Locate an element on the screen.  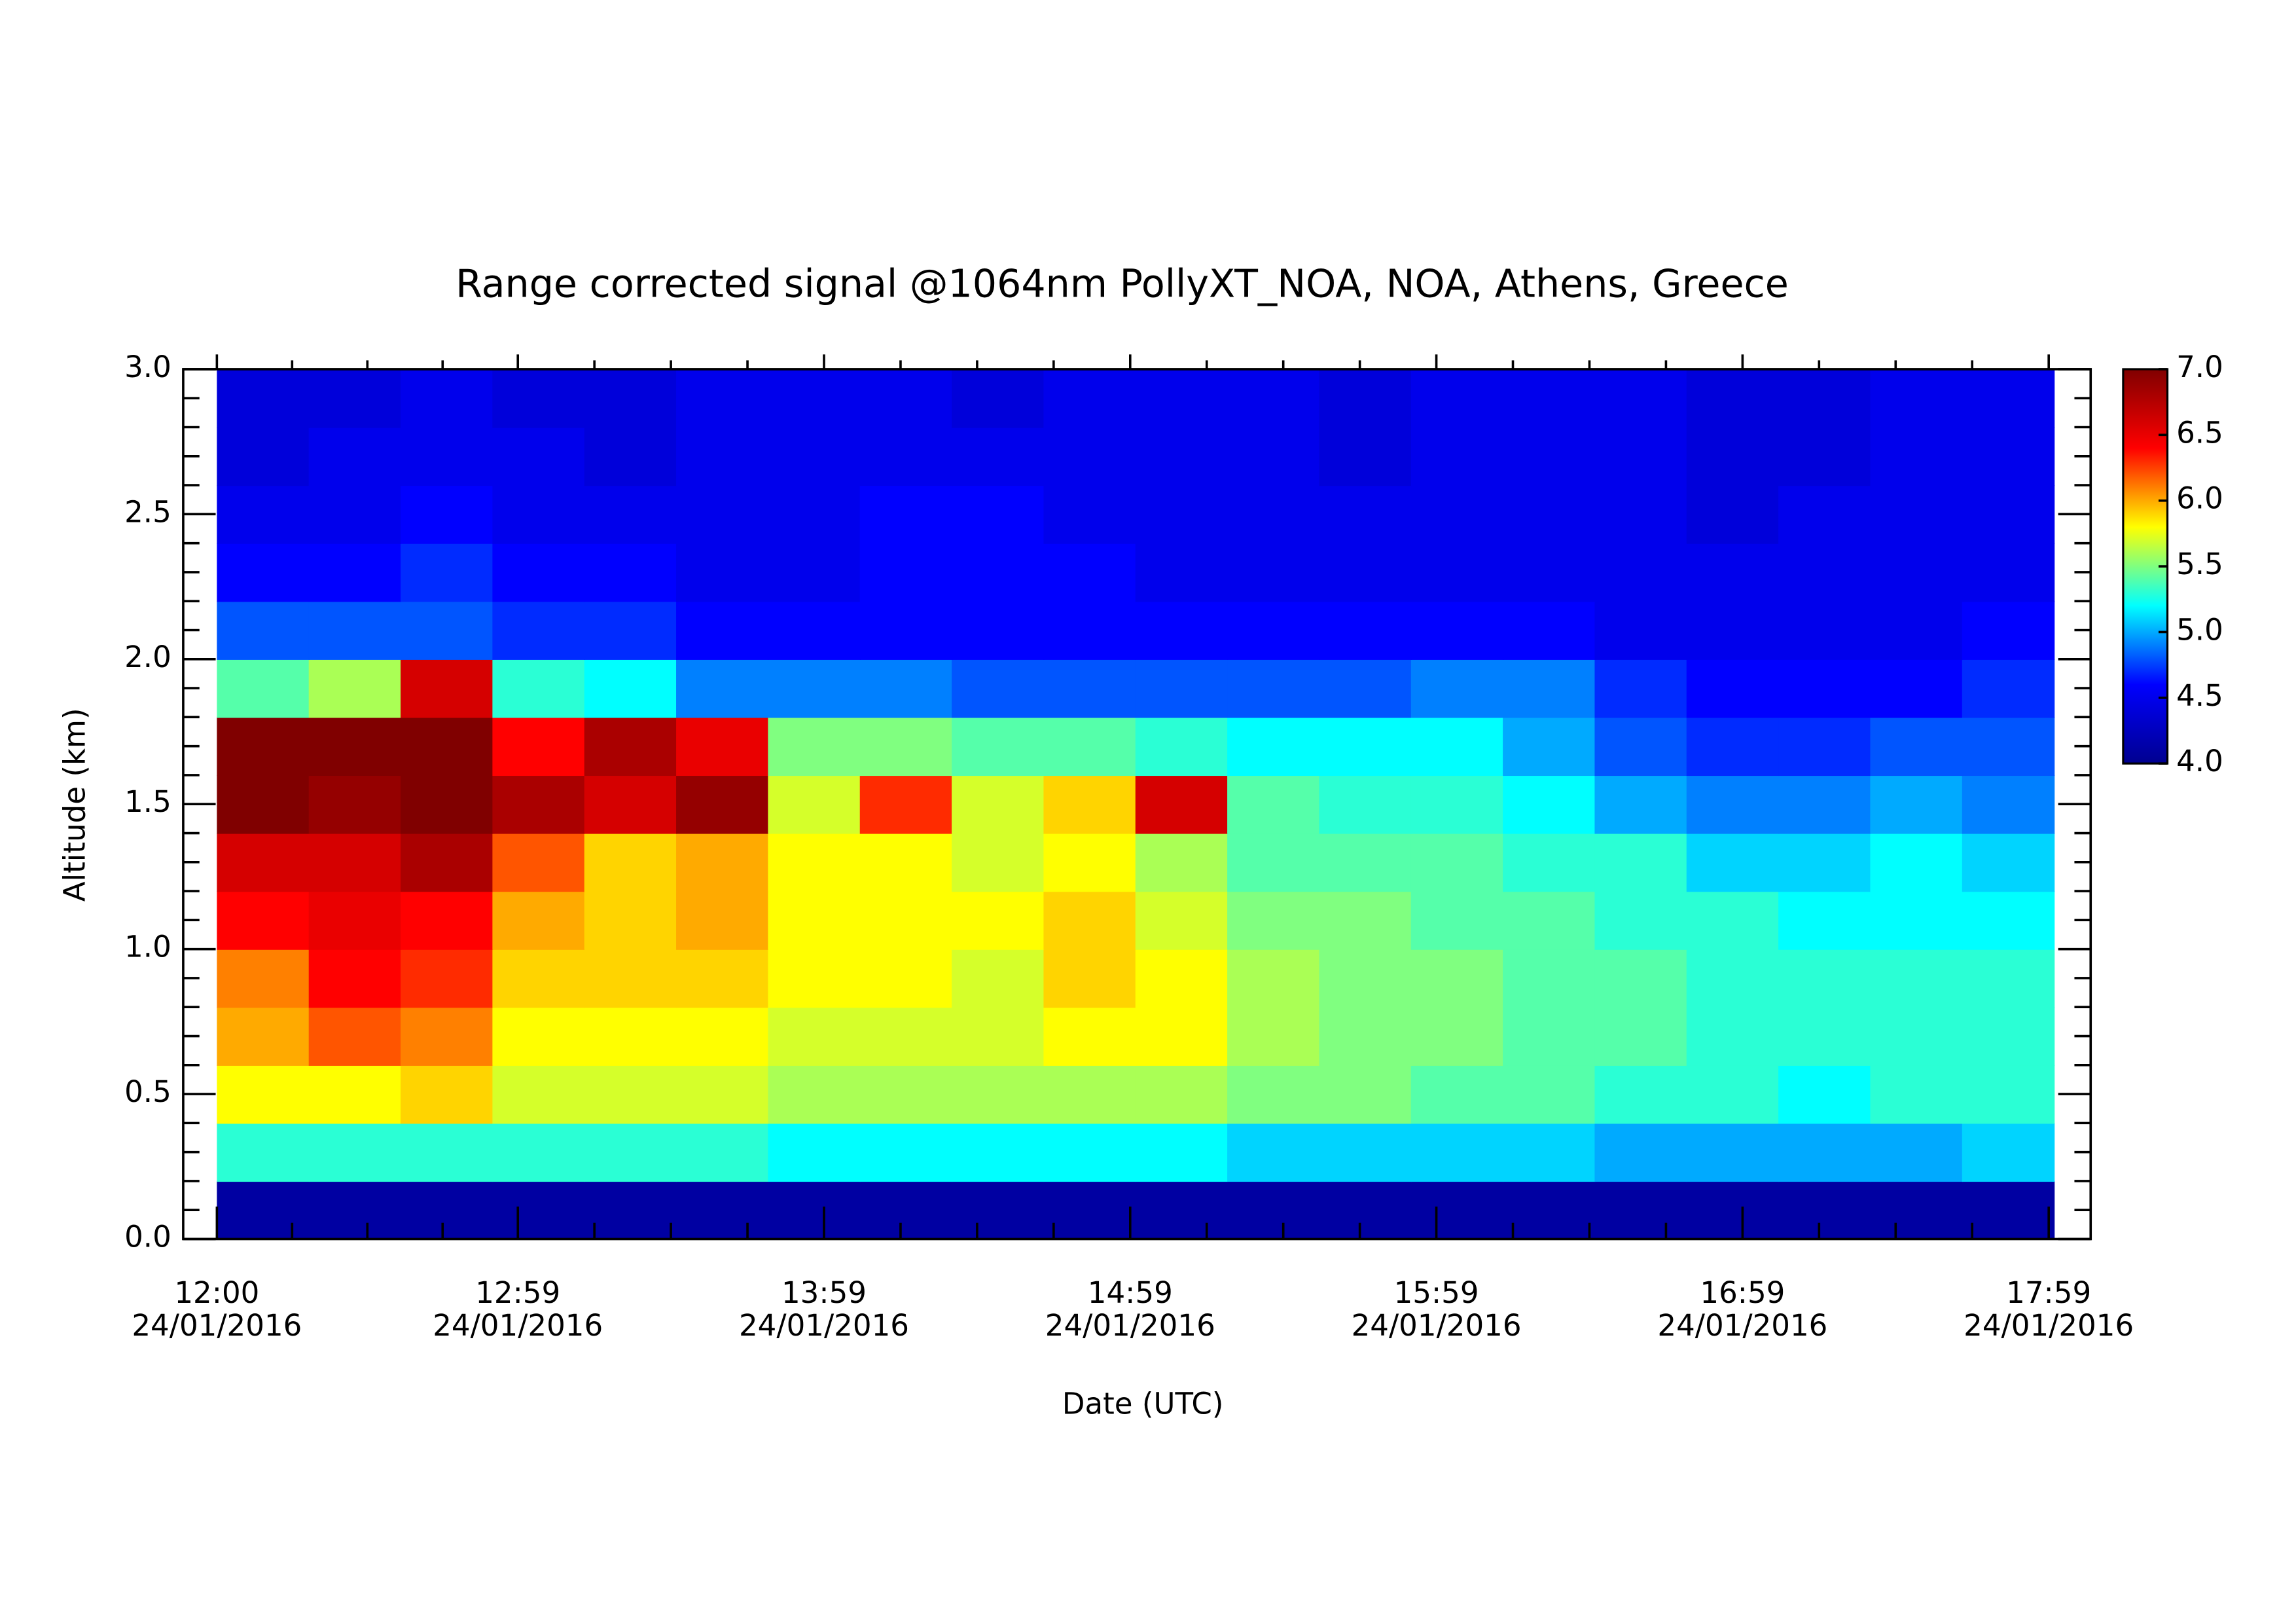
x-tick-label: 12:00 is located at coordinates (216, 1292).